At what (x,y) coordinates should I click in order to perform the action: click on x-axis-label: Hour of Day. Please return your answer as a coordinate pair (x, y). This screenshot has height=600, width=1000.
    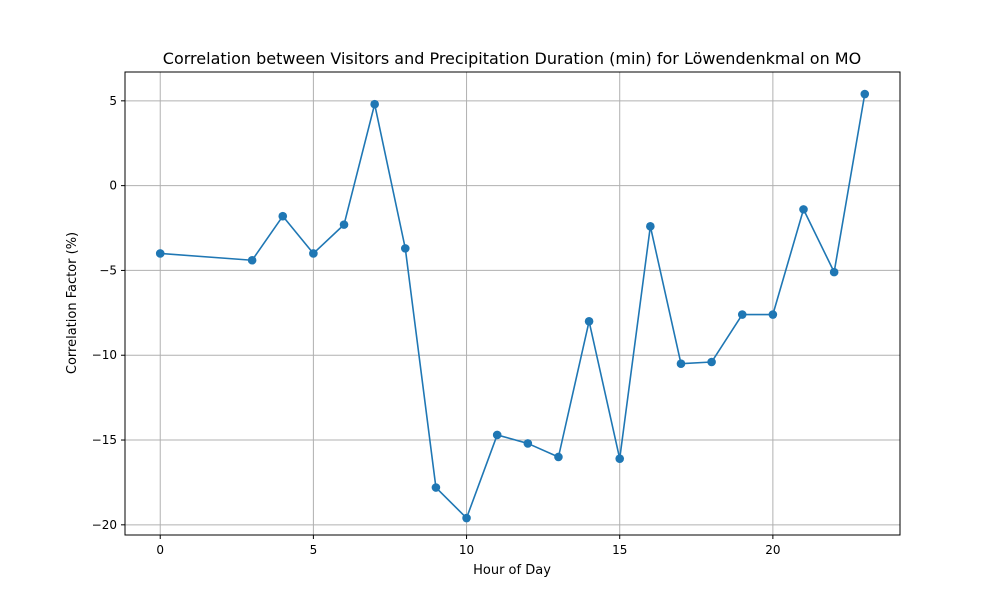
    Looking at the image, I should click on (512, 570).